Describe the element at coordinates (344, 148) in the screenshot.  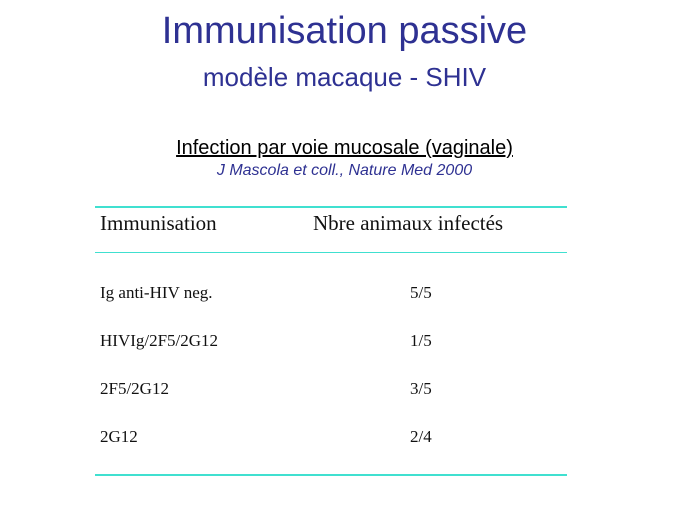
I see `section-heading: Infection par voie mucosale (vaginale)` at that location.